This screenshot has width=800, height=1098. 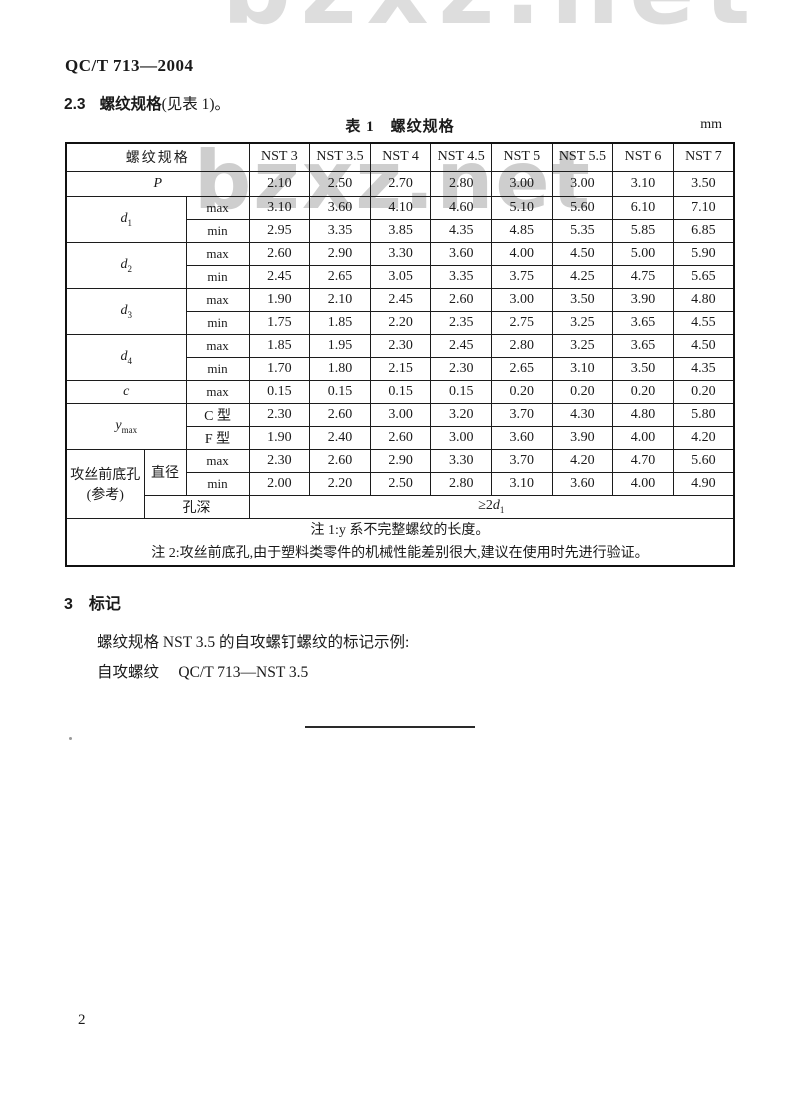 What do you see at coordinates (582, 460) in the screenshot?
I see `value-cell: 4.20` at bounding box center [582, 460].